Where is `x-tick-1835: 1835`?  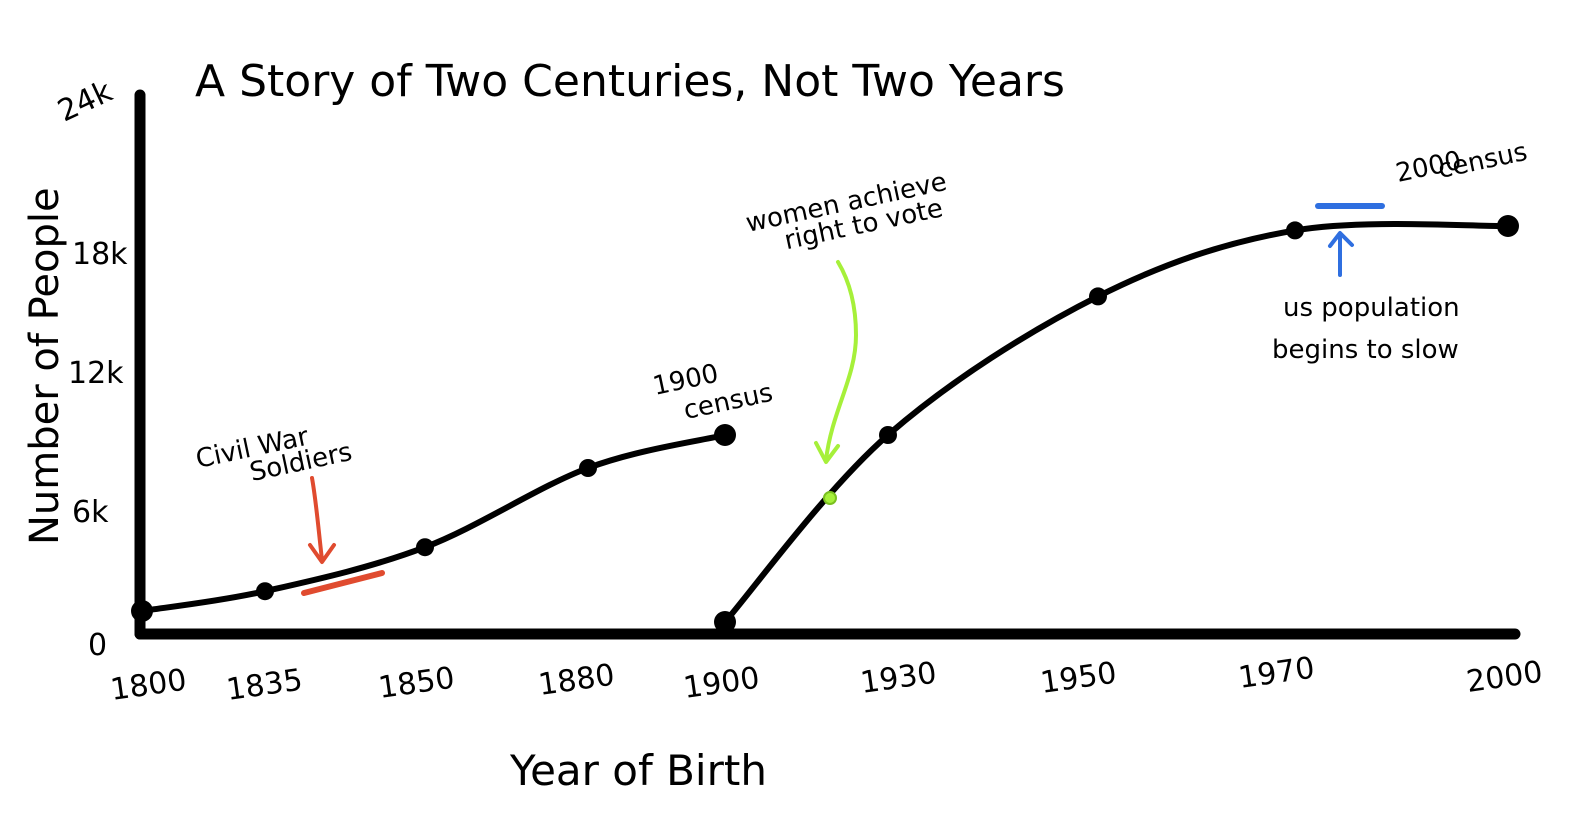 x-tick-1835: 1835 is located at coordinates (264, 685).